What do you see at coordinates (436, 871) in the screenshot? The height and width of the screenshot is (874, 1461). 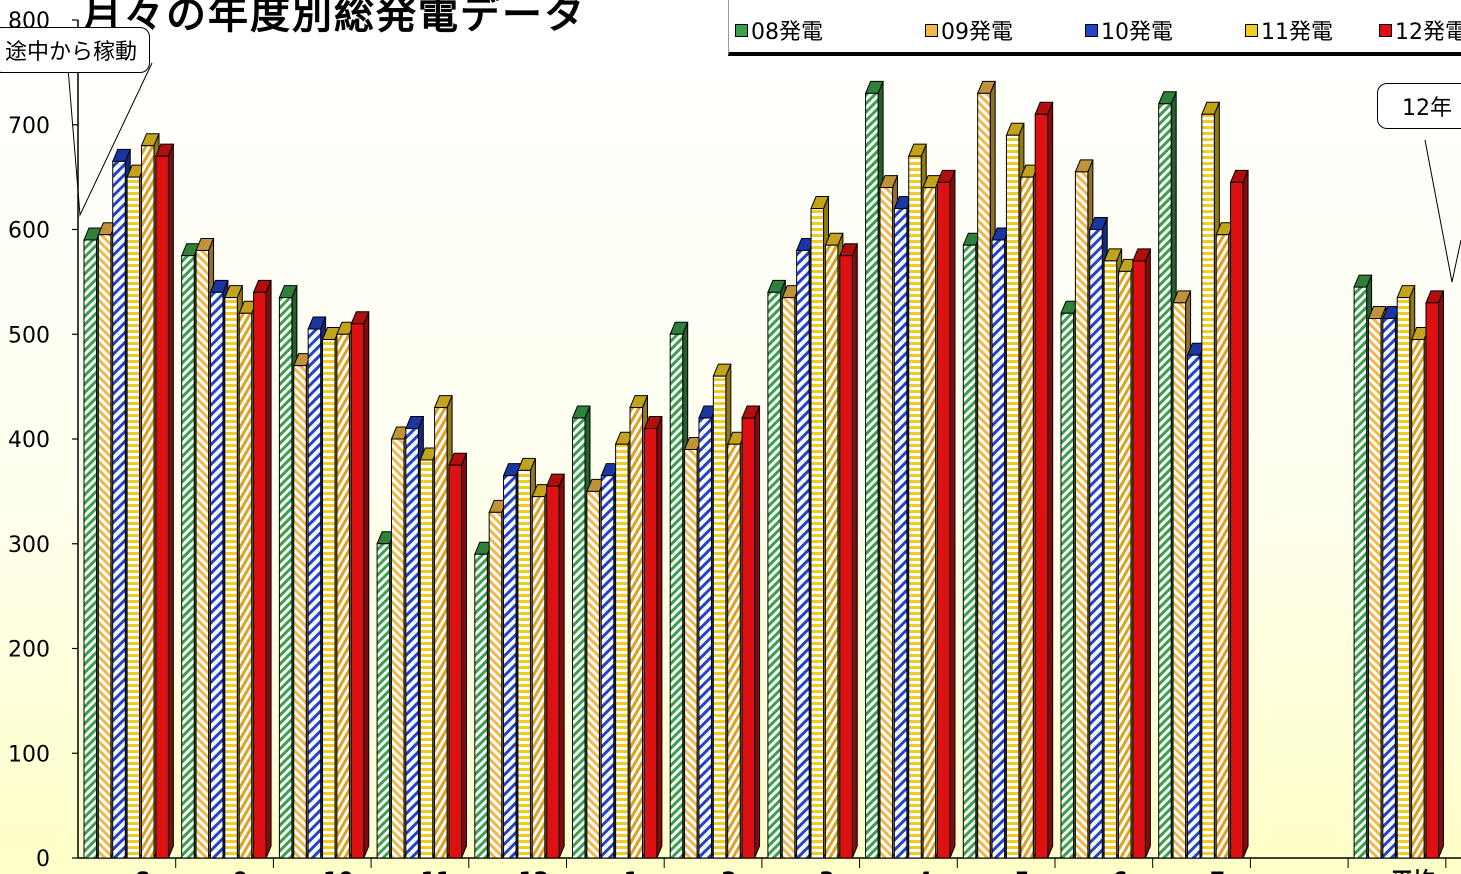 I see `x-tick-label: 11` at bounding box center [436, 871].